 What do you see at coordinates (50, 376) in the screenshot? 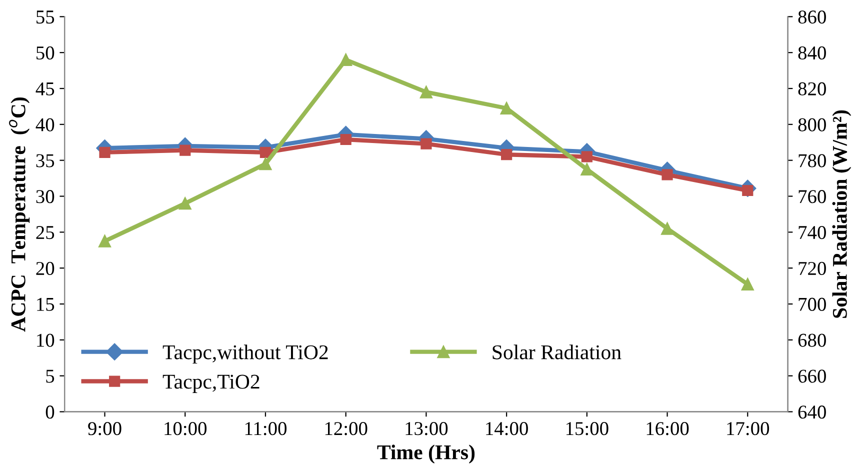
I see `y-tick-label: 5` at bounding box center [50, 376].